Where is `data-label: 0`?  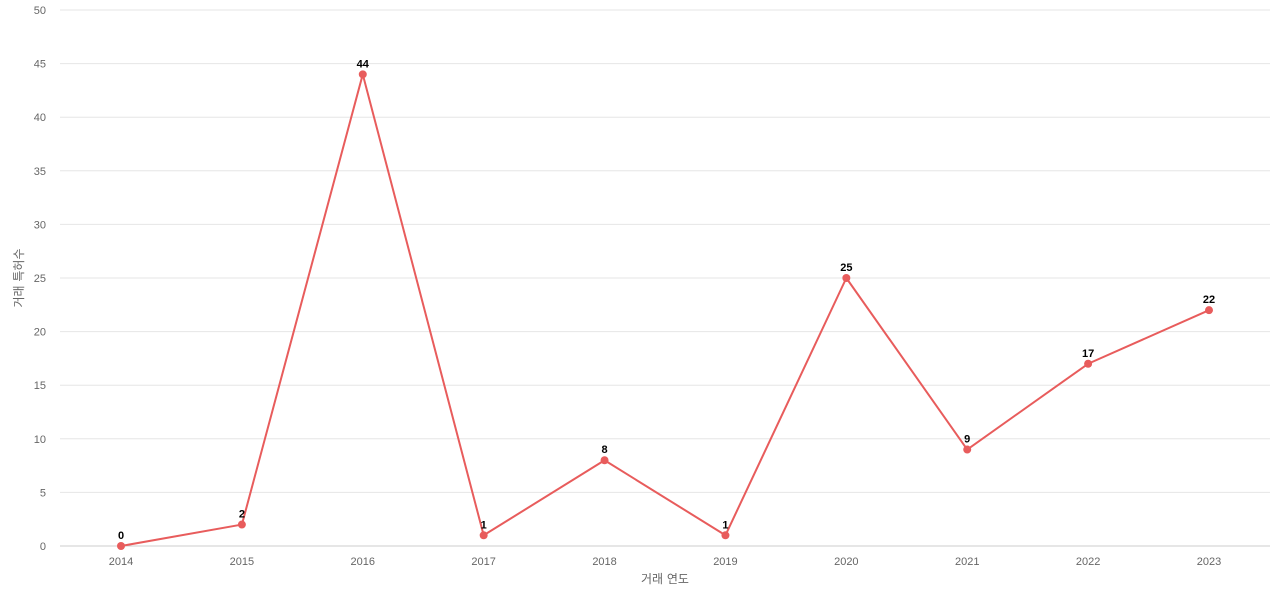 data-label: 0 is located at coordinates (121, 536).